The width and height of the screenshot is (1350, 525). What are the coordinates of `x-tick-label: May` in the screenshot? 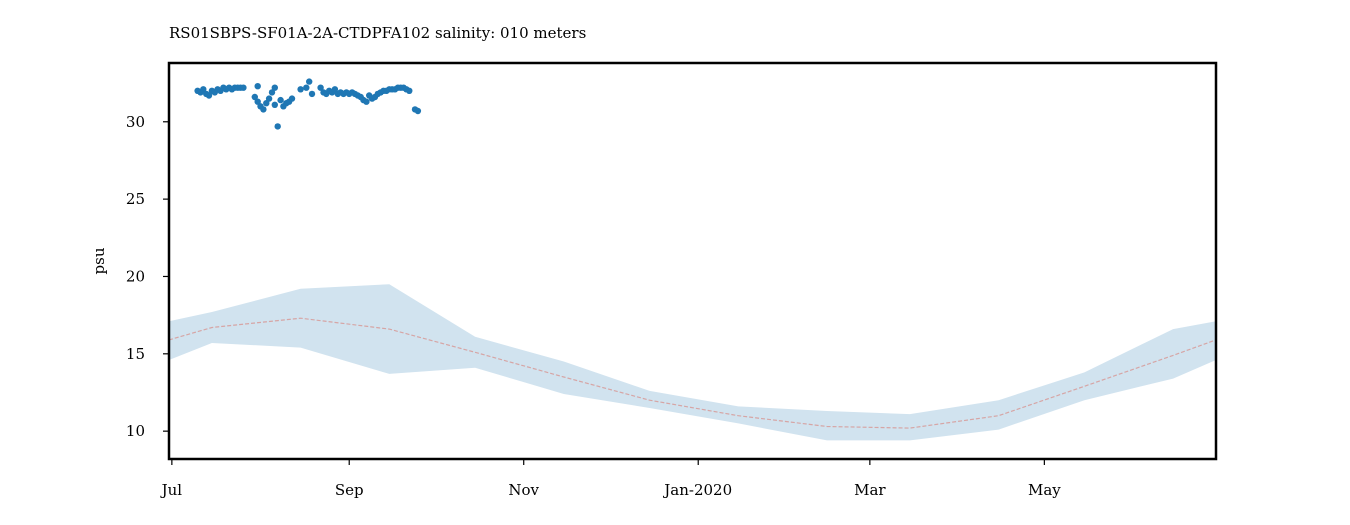 It's located at (1044, 490).